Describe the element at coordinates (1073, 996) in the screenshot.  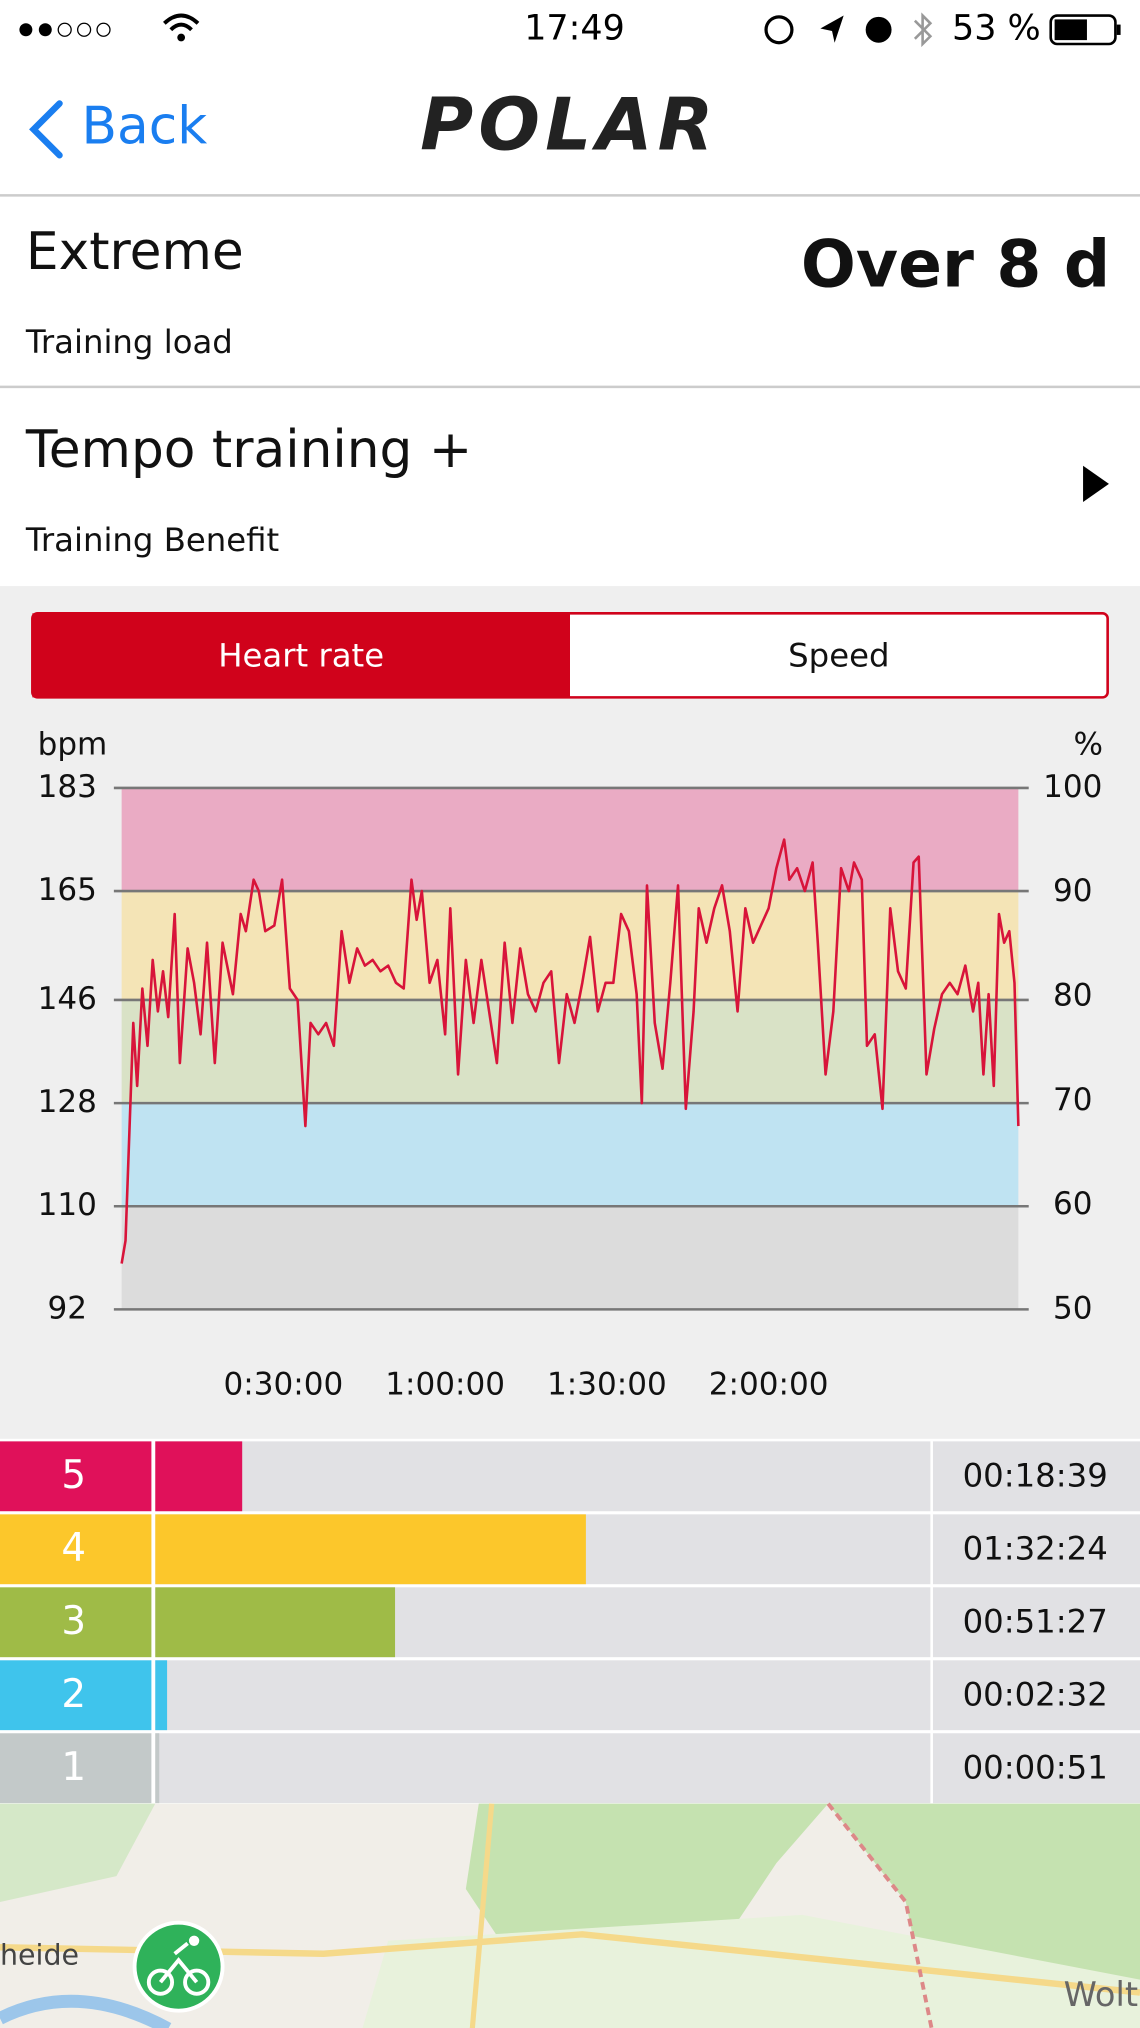
I see `y2-tick-label: 80` at that location.